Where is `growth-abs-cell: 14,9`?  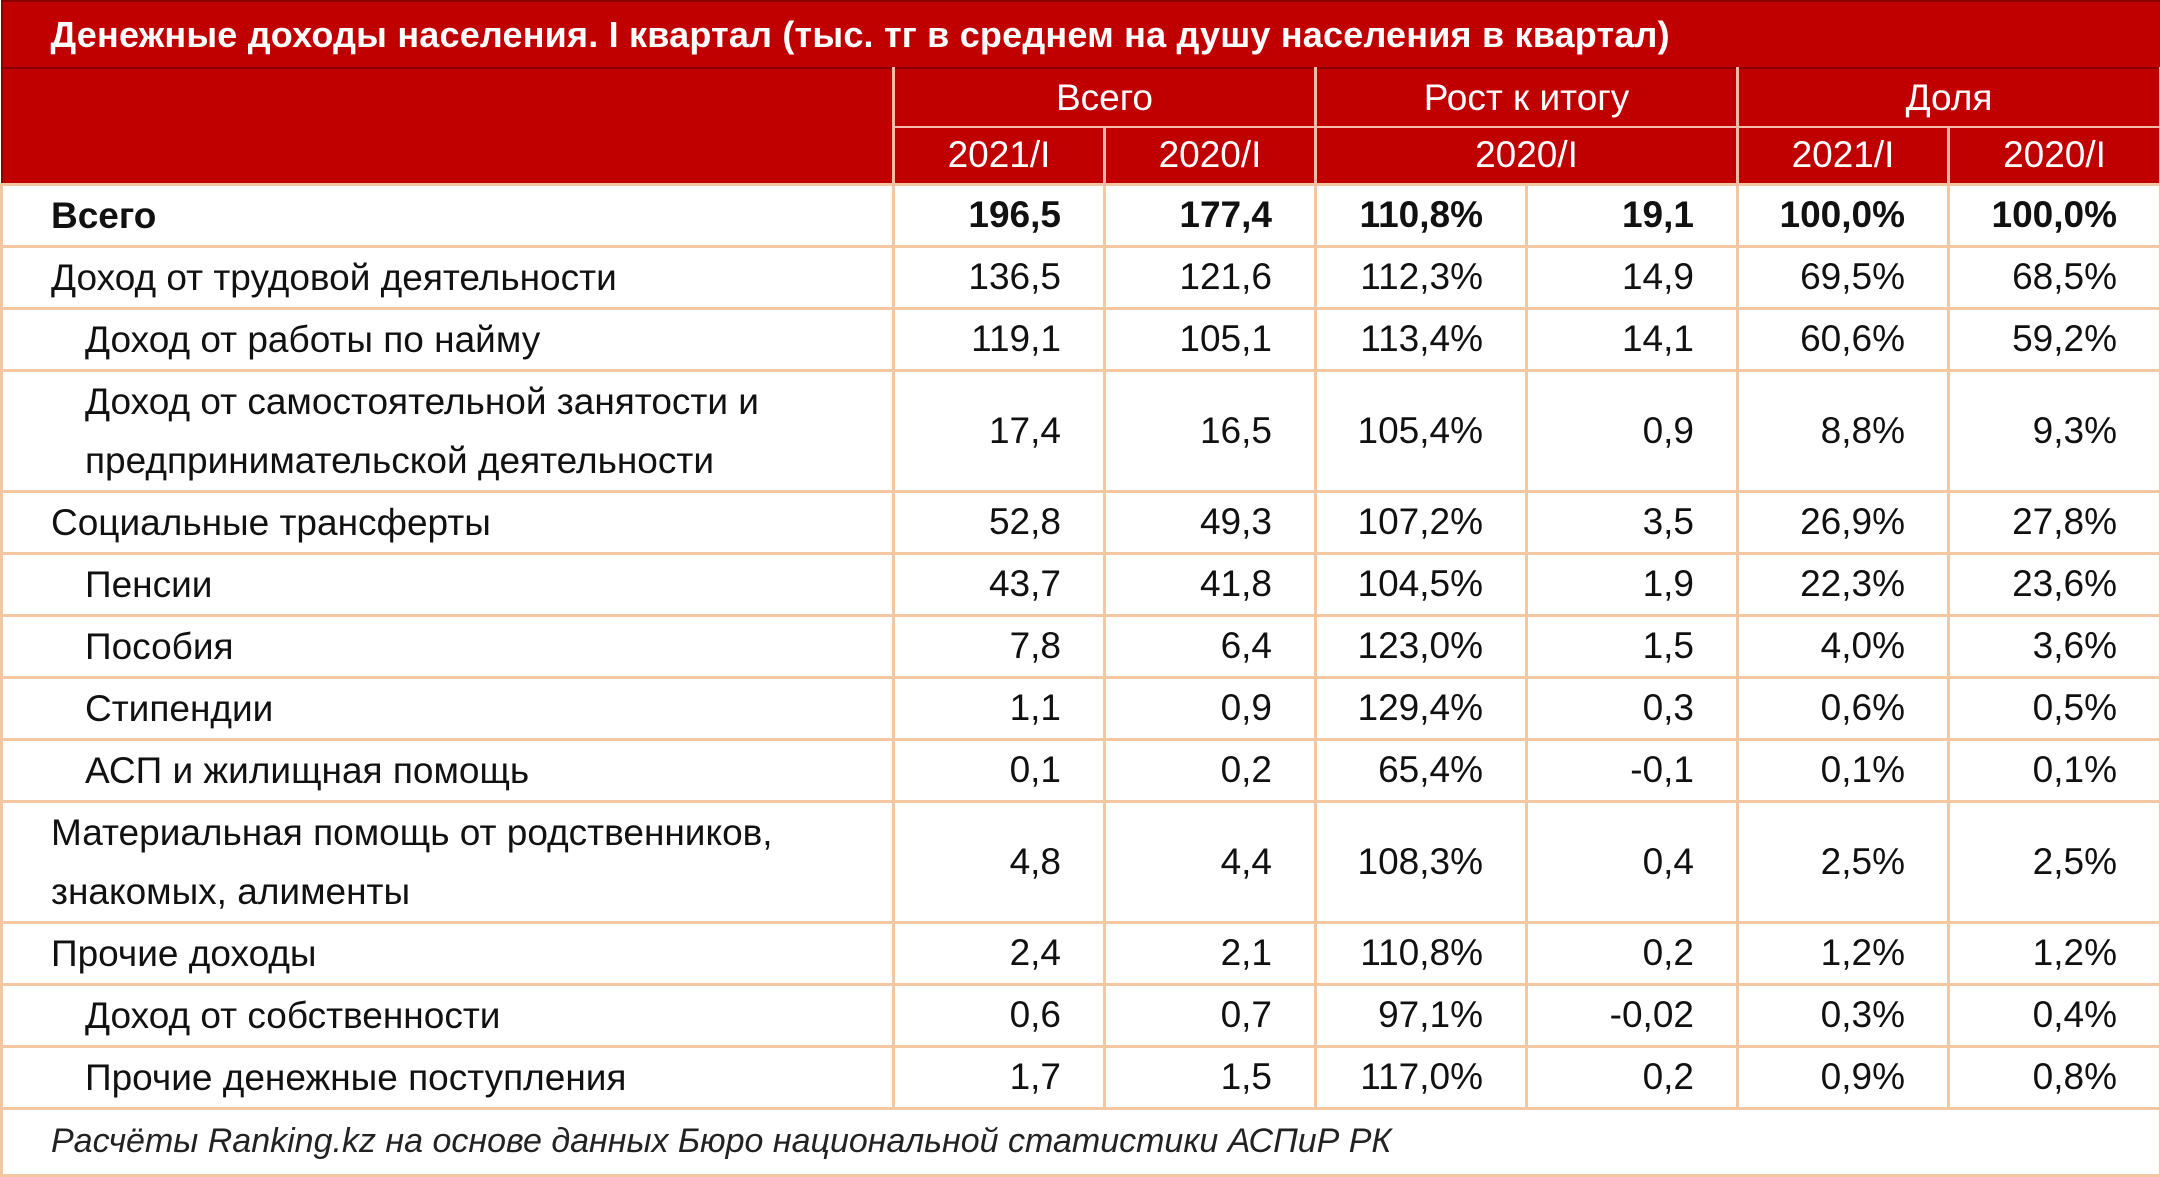
growth-abs-cell: 14,9 is located at coordinates (1632, 277).